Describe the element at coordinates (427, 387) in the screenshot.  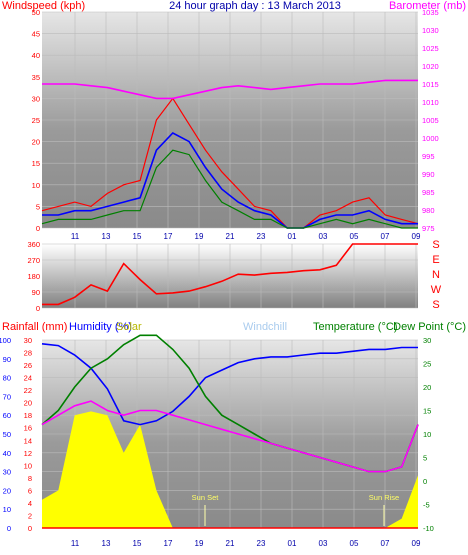
I see `temp-y-tick-label: 20` at that location.